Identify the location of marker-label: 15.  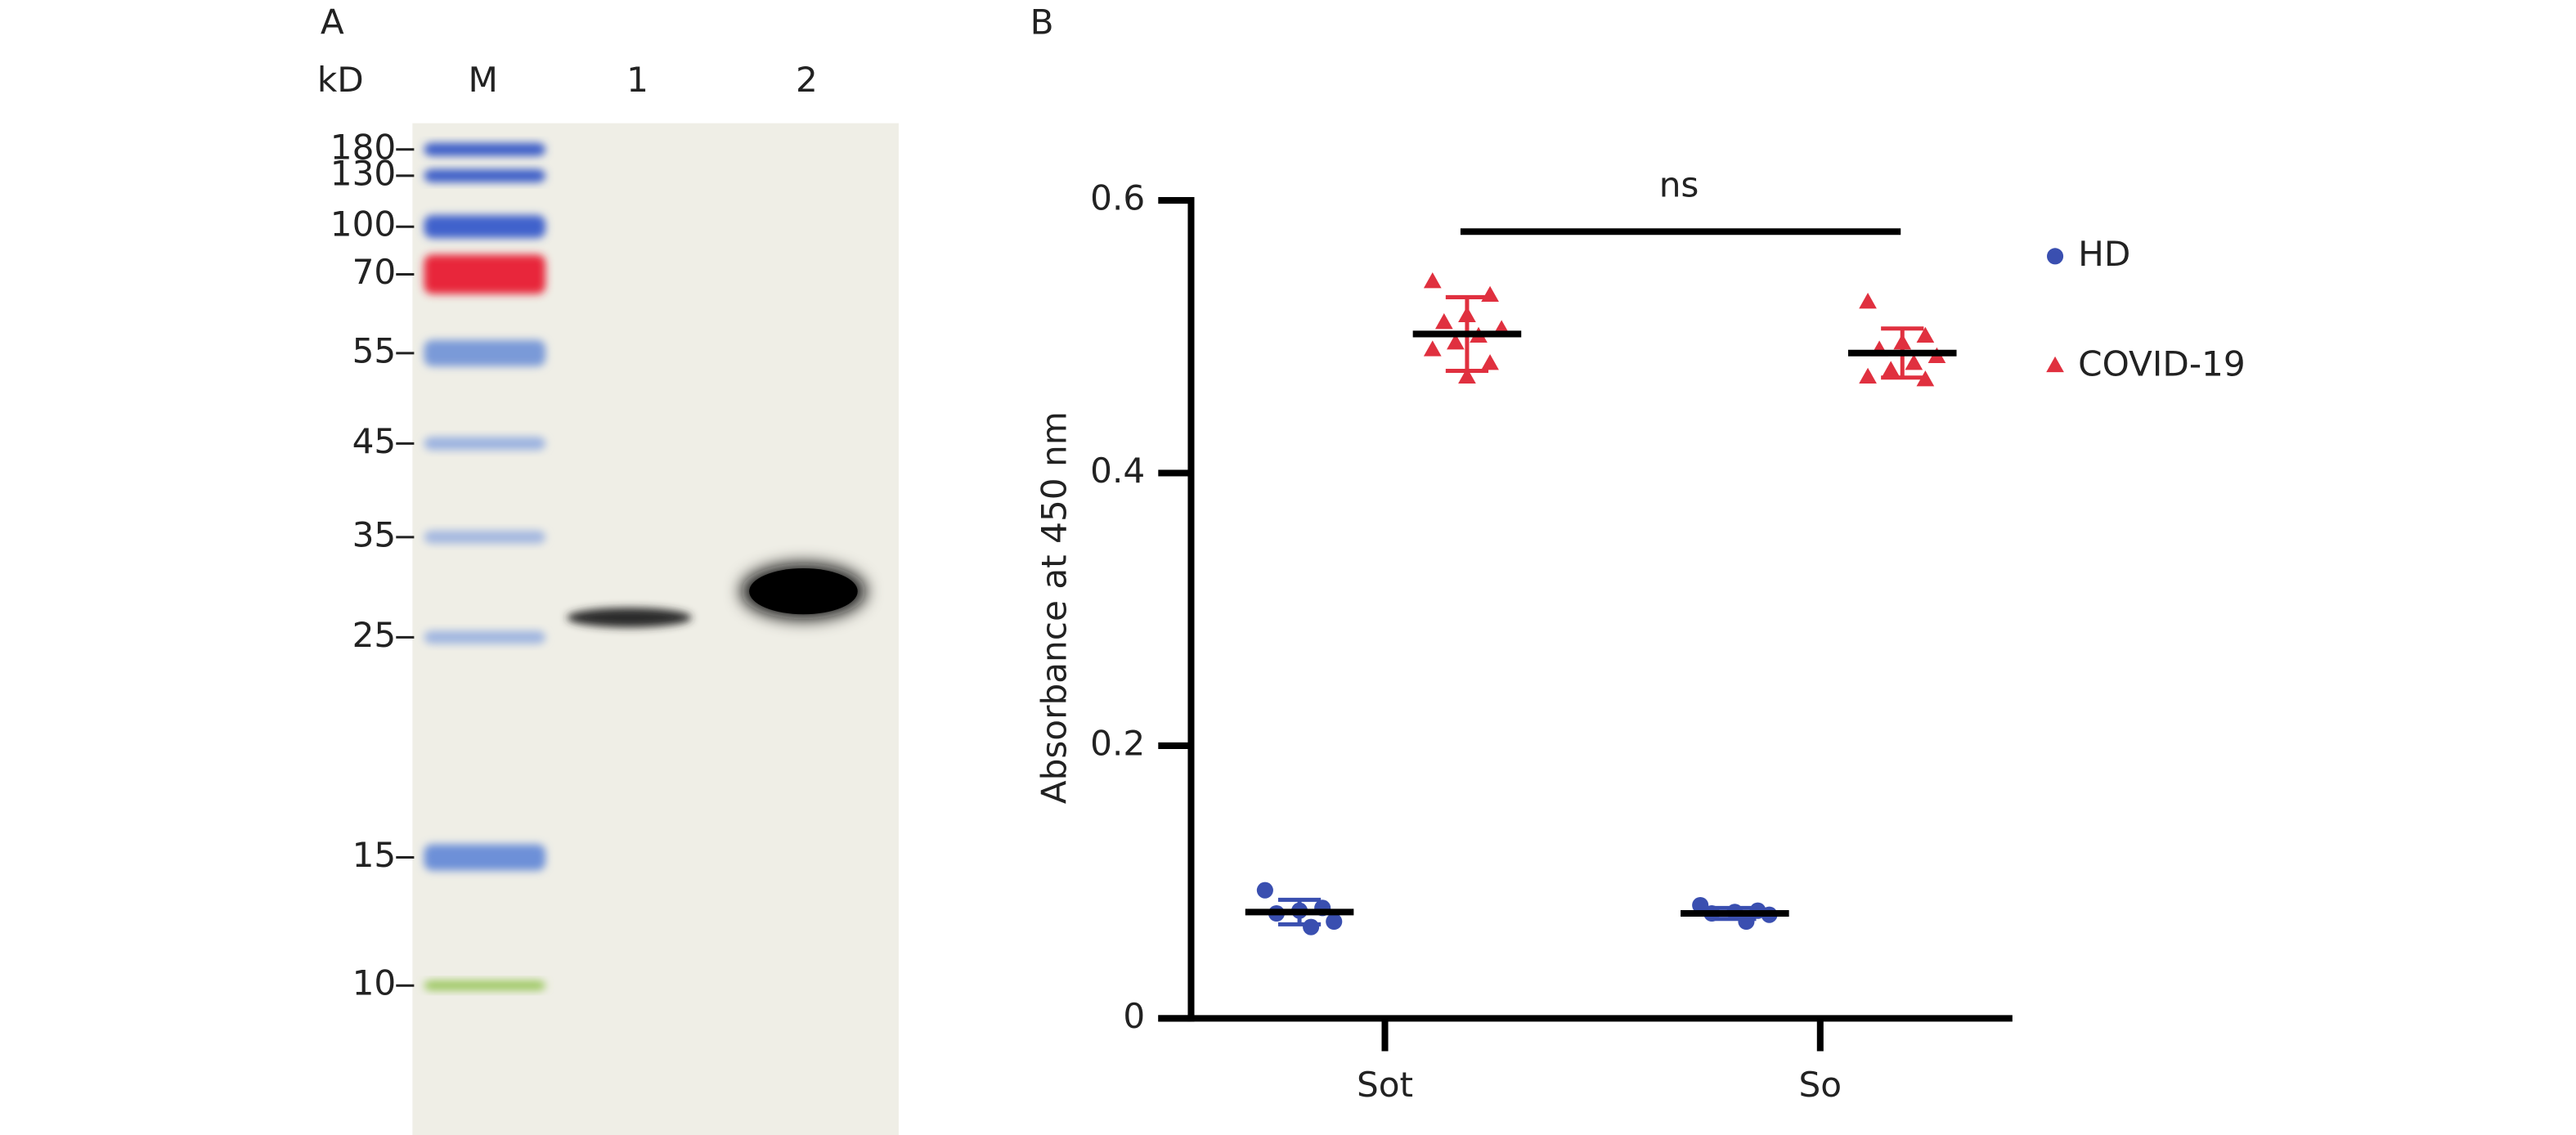
(374, 855).